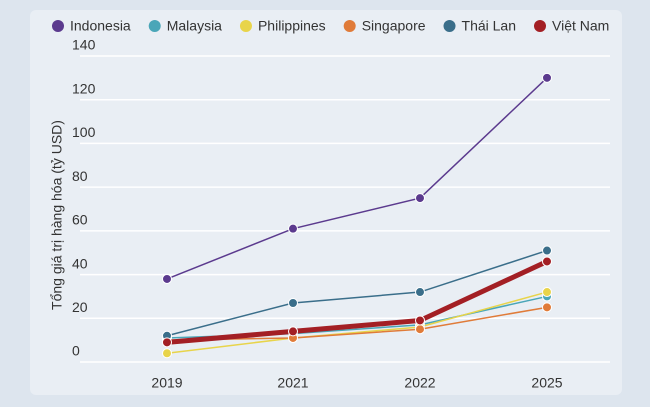  I want to click on y-tick-label: 100, so click(84, 132).